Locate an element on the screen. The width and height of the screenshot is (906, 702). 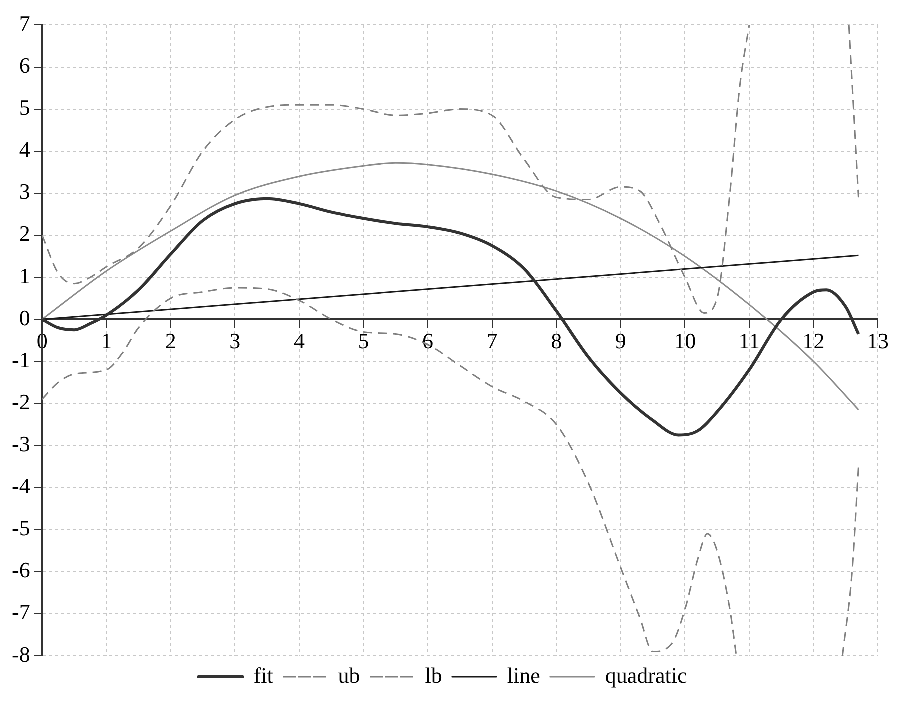
y-tick-label: 0 is located at coordinates (24, 317).